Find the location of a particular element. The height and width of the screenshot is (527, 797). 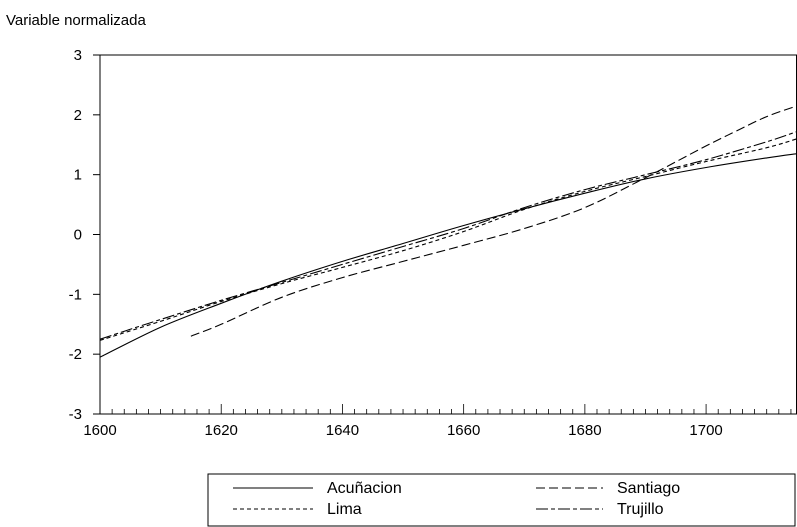

y-tick-label: -1 is located at coordinates (75, 294).